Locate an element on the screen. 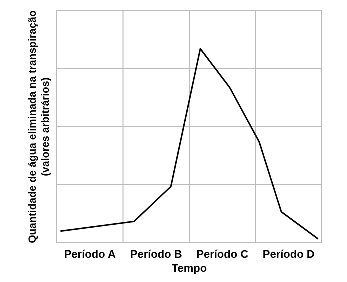 This screenshot has width=347, height=282. x-tick-label: Período C is located at coordinates (222, 255).